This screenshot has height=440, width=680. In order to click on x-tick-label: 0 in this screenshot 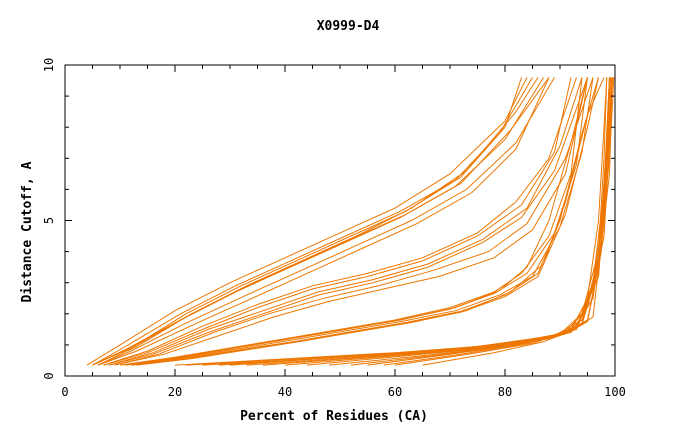, I will do `click(64, 392)`.